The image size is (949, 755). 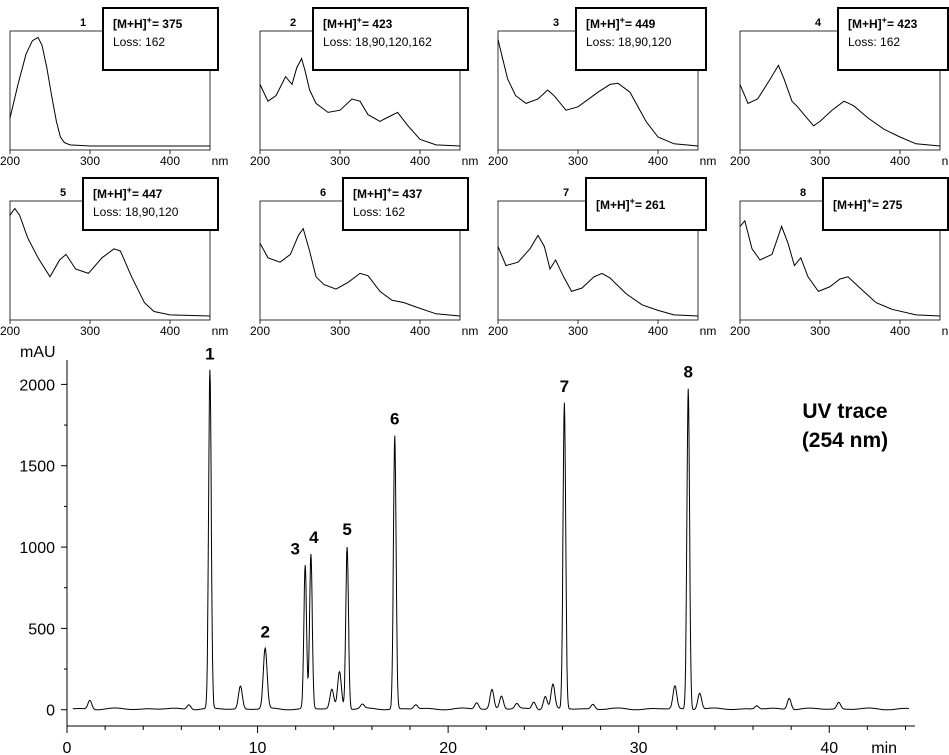 I want to click on spectrum-panel-3: 200 300 400 nm 3 [M+H]+= 449 Loss: 18,90,120, so click(x=602, y=87).